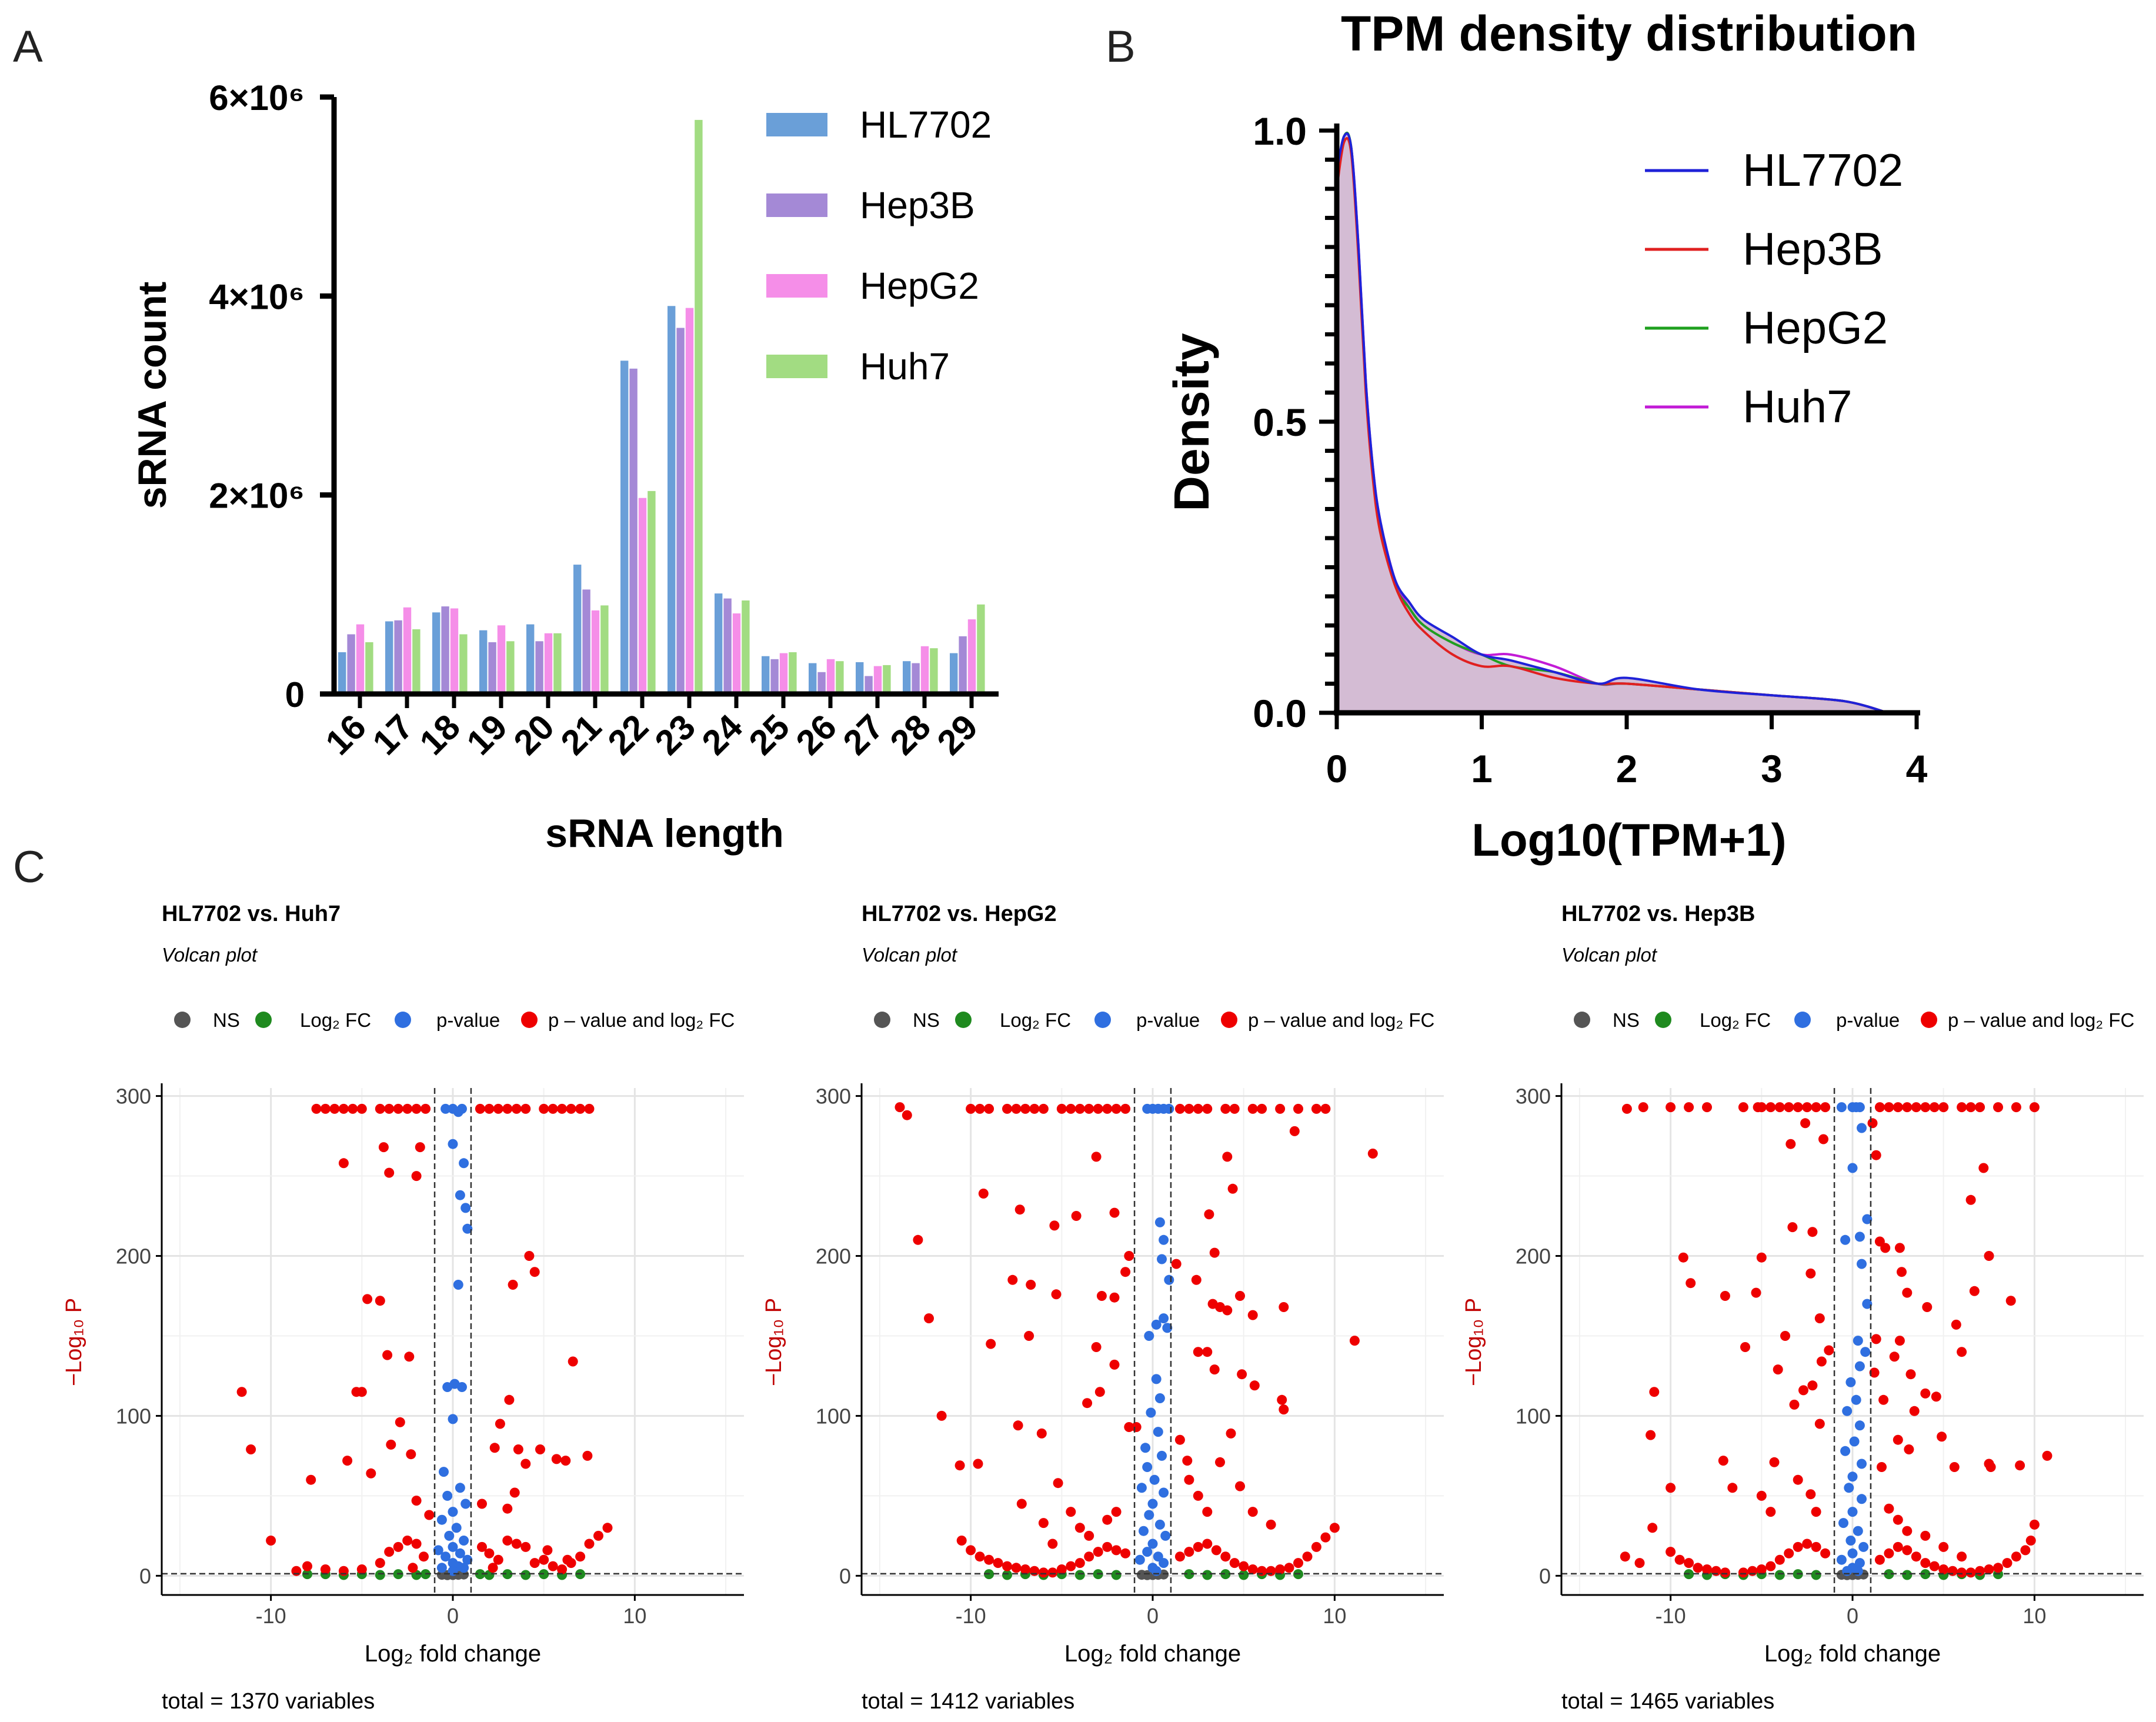 The image size is (2156, 1722). Describe the element at coordinates (1152, 1654) in the screenshot. I see `volcano-x-title: Log₂ fold change` at that location.